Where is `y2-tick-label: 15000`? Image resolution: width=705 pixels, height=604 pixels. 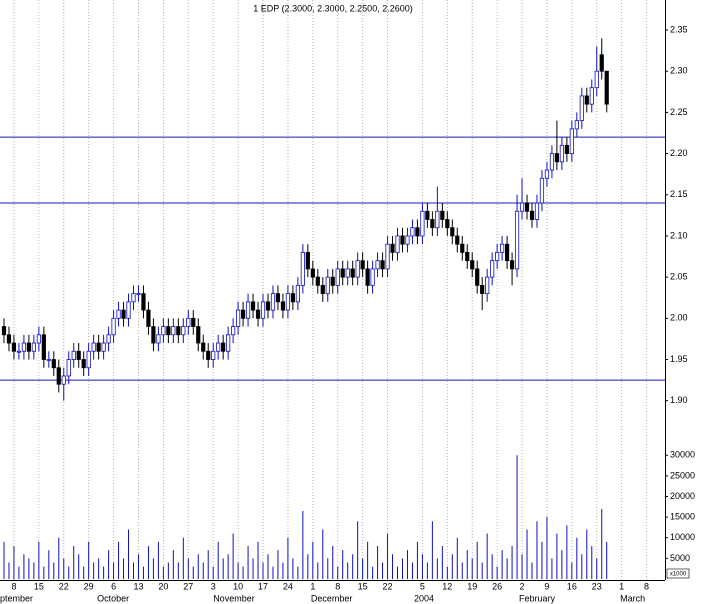
y2-tick-label: 15000 is located at coordinates (682, 517).